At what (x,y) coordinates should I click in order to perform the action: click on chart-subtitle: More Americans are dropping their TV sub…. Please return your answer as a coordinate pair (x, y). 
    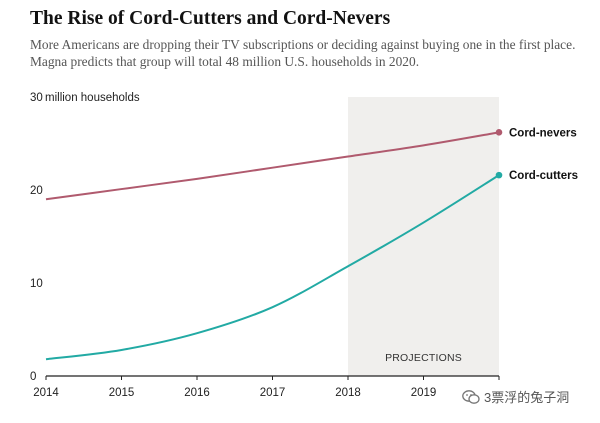
    Looking at the image, I should click on (303, 53).